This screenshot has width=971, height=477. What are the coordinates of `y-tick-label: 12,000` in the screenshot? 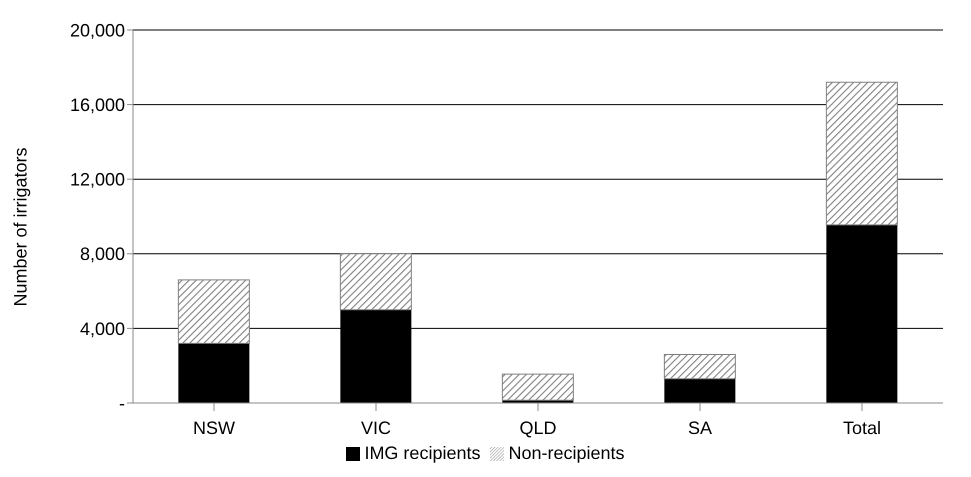 It's located at (97, 180).